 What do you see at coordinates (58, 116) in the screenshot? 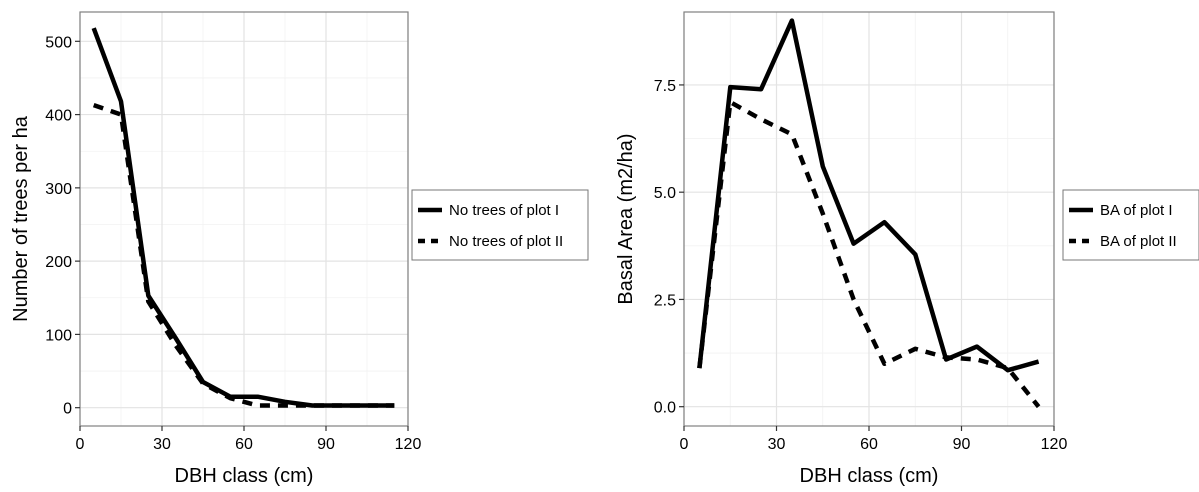
I see `y-tick-label: 400` at bounding box center [58, 116].